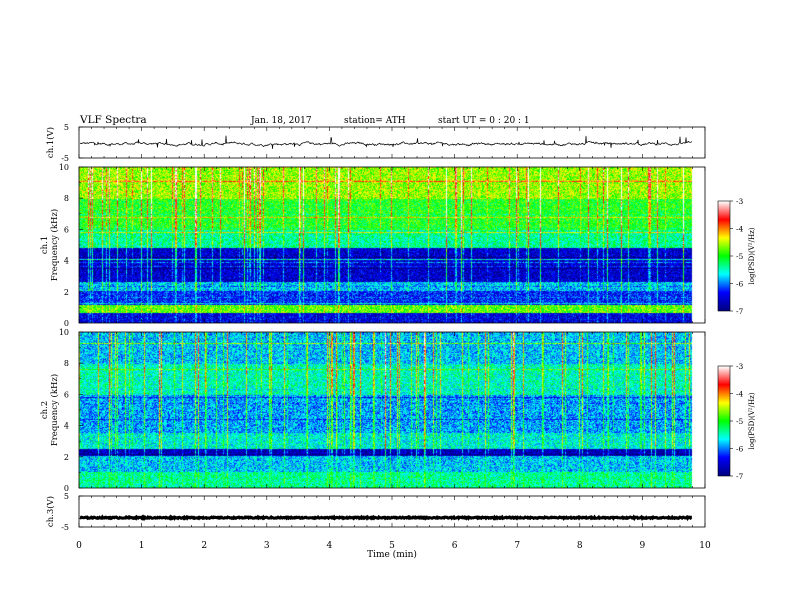  Describe the element at coordinates (45, 410) in the screenshot. I see `y-axis-label: ch.2` at that location.